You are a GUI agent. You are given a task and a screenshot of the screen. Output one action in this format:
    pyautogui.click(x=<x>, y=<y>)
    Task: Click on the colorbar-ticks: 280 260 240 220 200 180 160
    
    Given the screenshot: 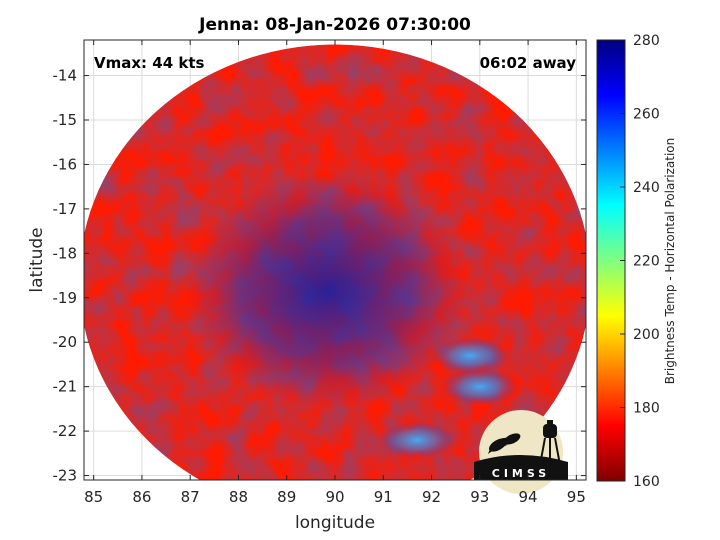 What is the action you would take?
    pyautogui.click(x=640, y=261)
    